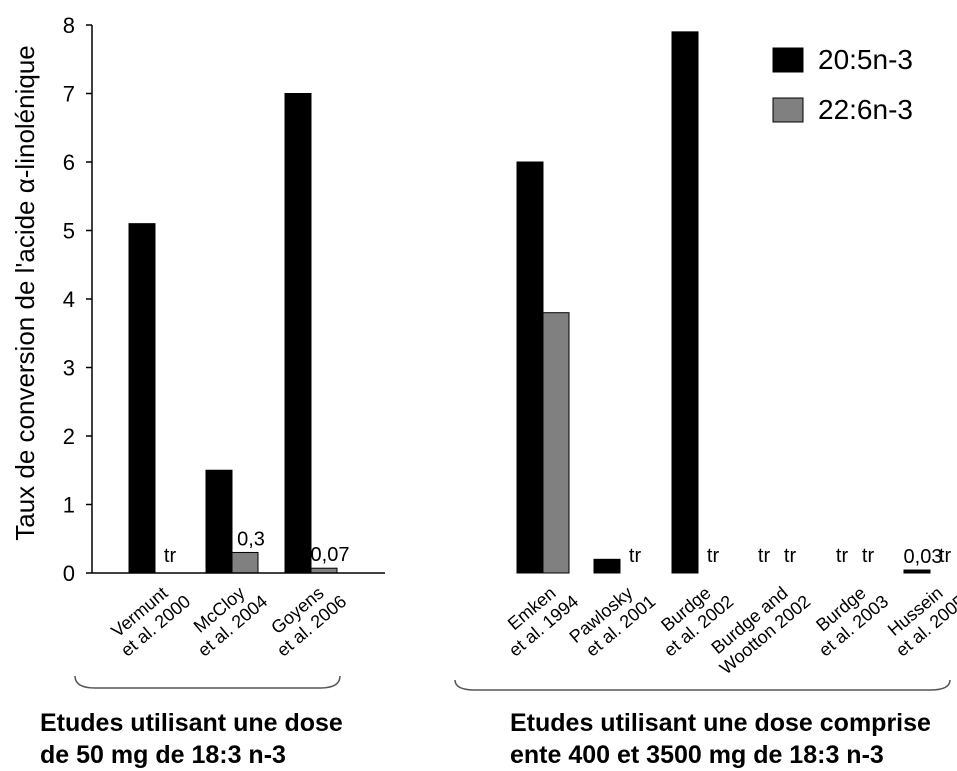 This screenshot has width=957, height=771. Describe the element at coordinates (69, 368) in the screenshot. I see `y-tick-label: 3` at that location.